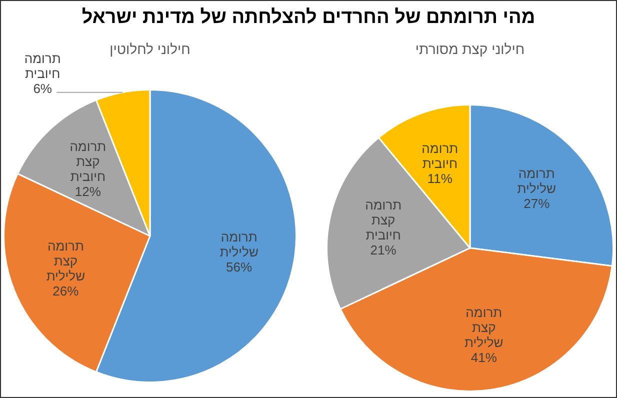 This screenshot has width=617, height=398. I want to click on data-label: 21%, so click(383, 250).